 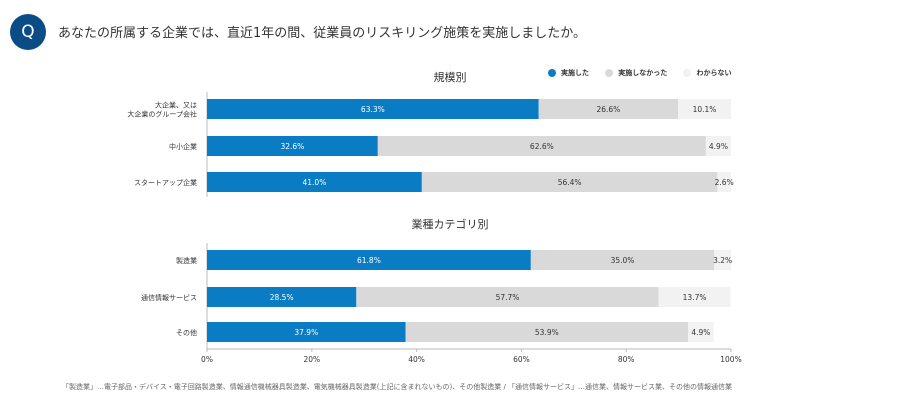 What do you see at coordinates (450, 77) in the screenshot?
I see `section-title-size: 規模別` at bounding box center [450, 77].